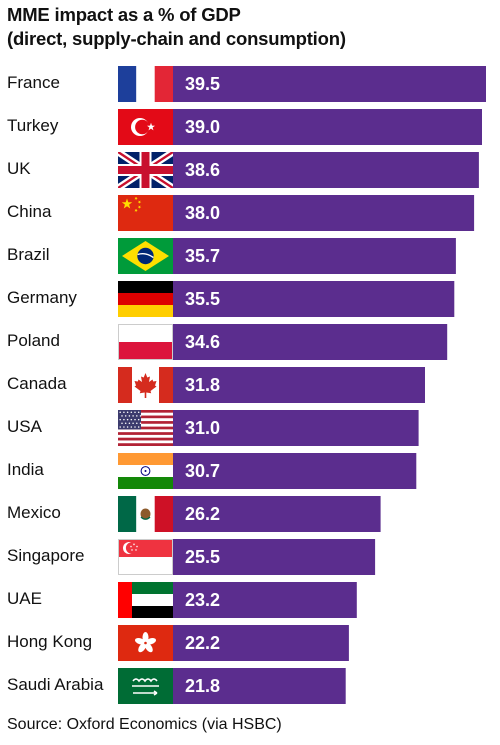 The height and width of the screenshot is (745, 500). I want to click on bar-row: Mexico 26.2, so click(194, 514).